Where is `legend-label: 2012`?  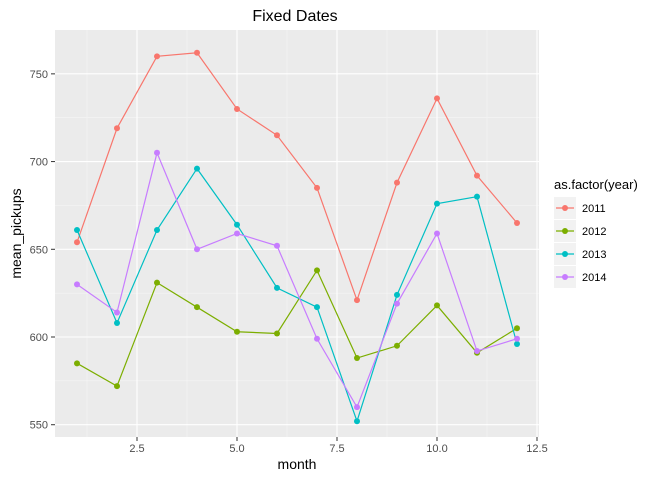 legend-label: 2012 is located at coordinates (594, 232).